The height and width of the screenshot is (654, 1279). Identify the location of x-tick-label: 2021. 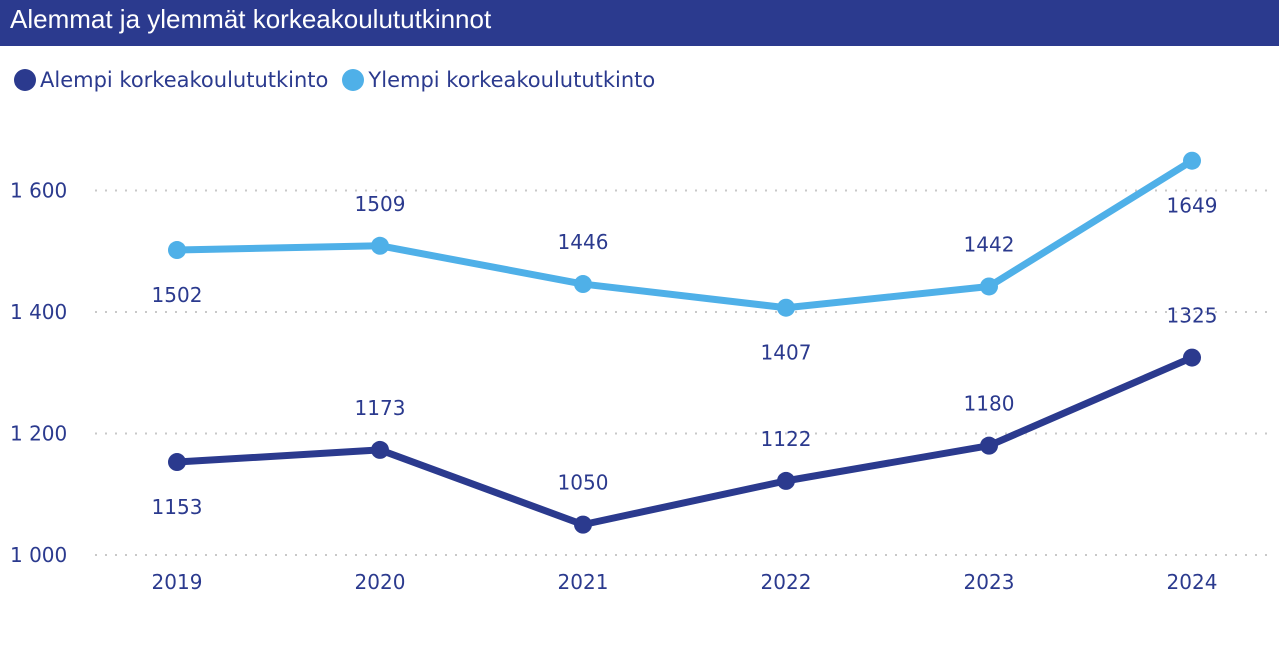
(583, 582).